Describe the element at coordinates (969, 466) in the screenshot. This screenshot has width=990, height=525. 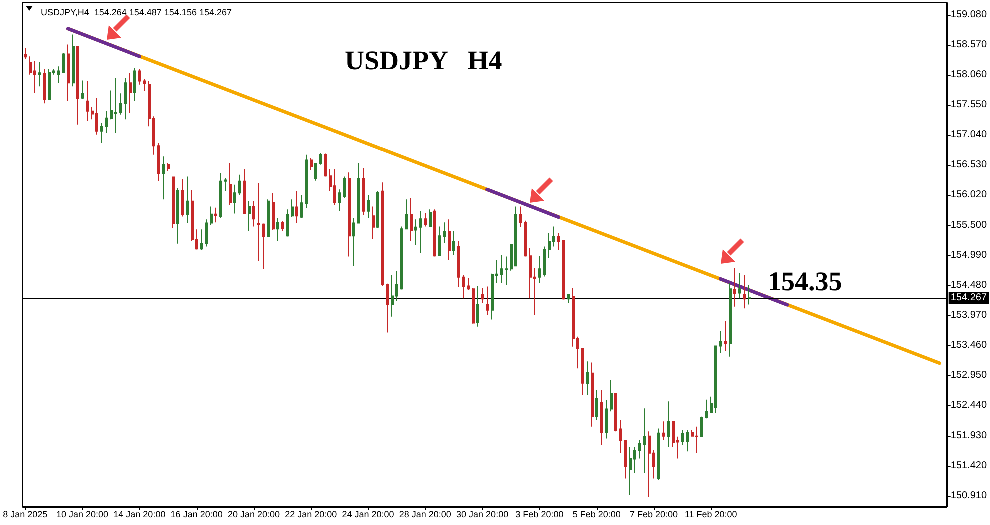
I see `y-tick-label: 151.420` at that location.